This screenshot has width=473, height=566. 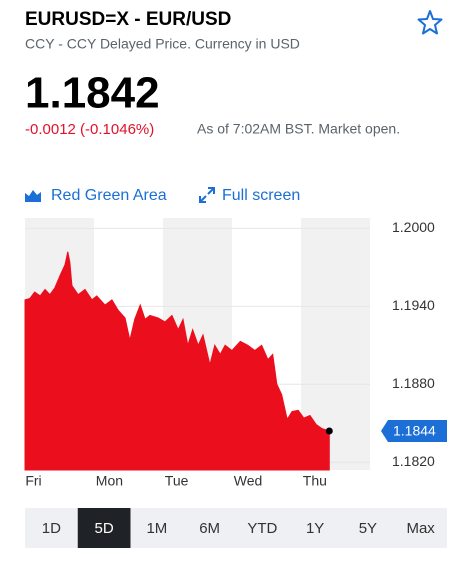 What do you see at coordinates (33, 481) in the screenshot?
I see `x-tick-label: Fri` at bounding box center [33, 481].